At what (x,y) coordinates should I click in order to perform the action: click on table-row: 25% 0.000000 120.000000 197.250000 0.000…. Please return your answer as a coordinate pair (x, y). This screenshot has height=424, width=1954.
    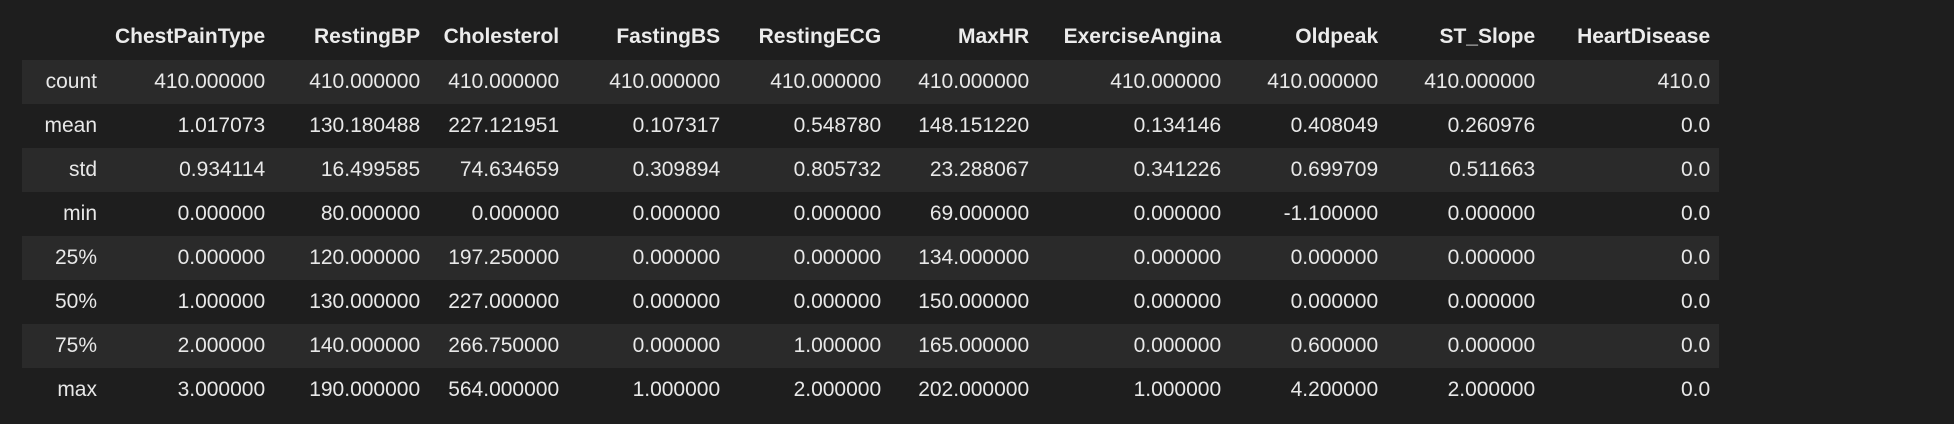
    Looking at the image, I should click on (871, 258).